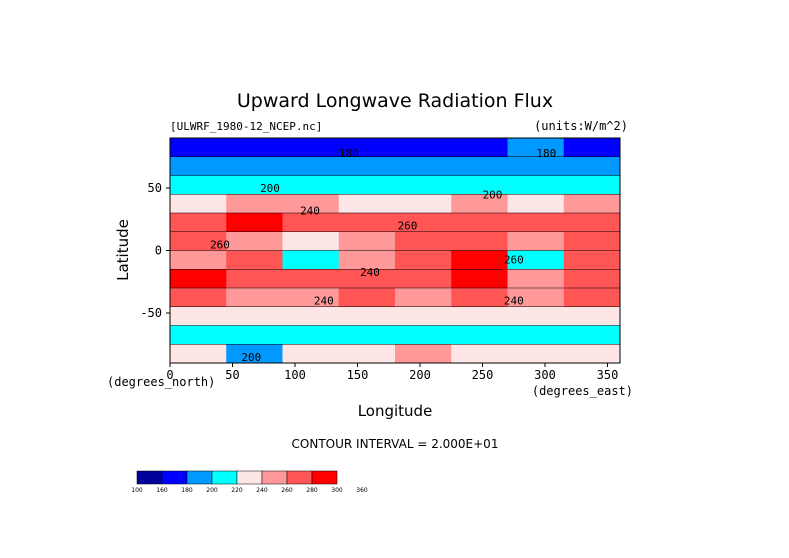 Image resolution: width=789 pixels, height=558 pixels. I want to click on x-tick-label: 100, so click(295, 375).